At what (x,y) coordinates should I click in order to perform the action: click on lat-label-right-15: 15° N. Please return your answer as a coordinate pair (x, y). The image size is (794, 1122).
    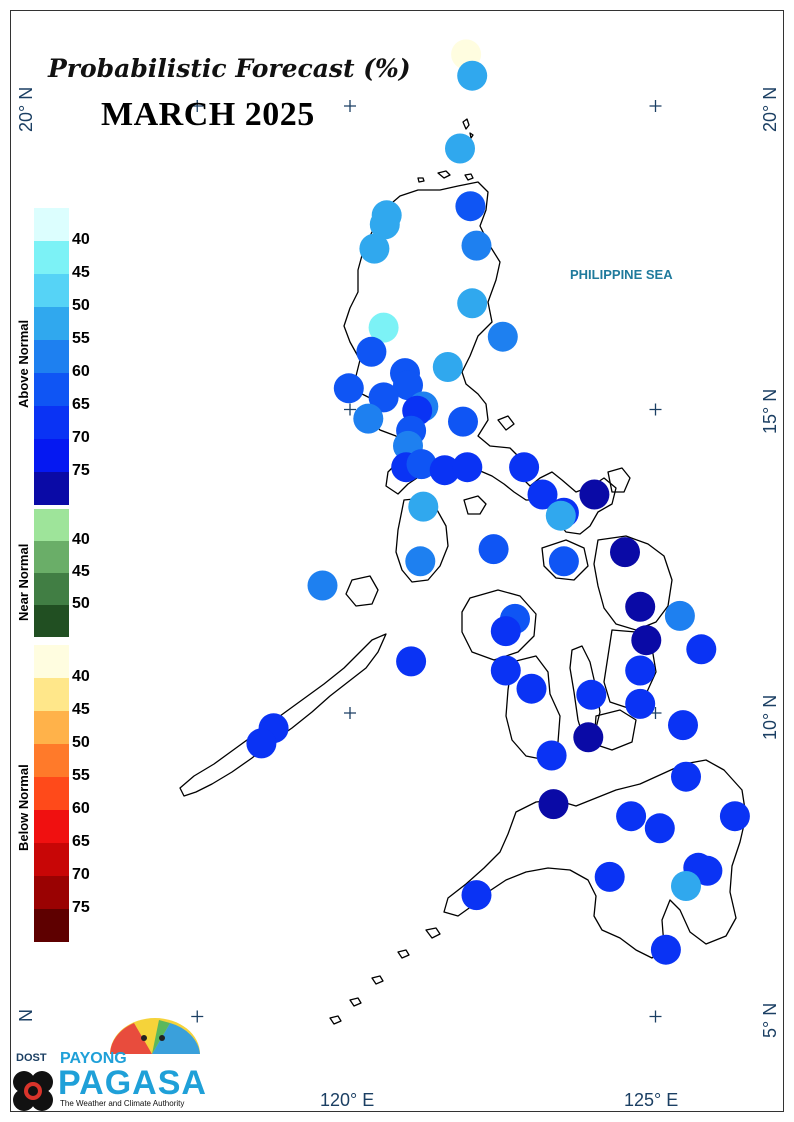
    Looking at the image, I should click on (770, 411).